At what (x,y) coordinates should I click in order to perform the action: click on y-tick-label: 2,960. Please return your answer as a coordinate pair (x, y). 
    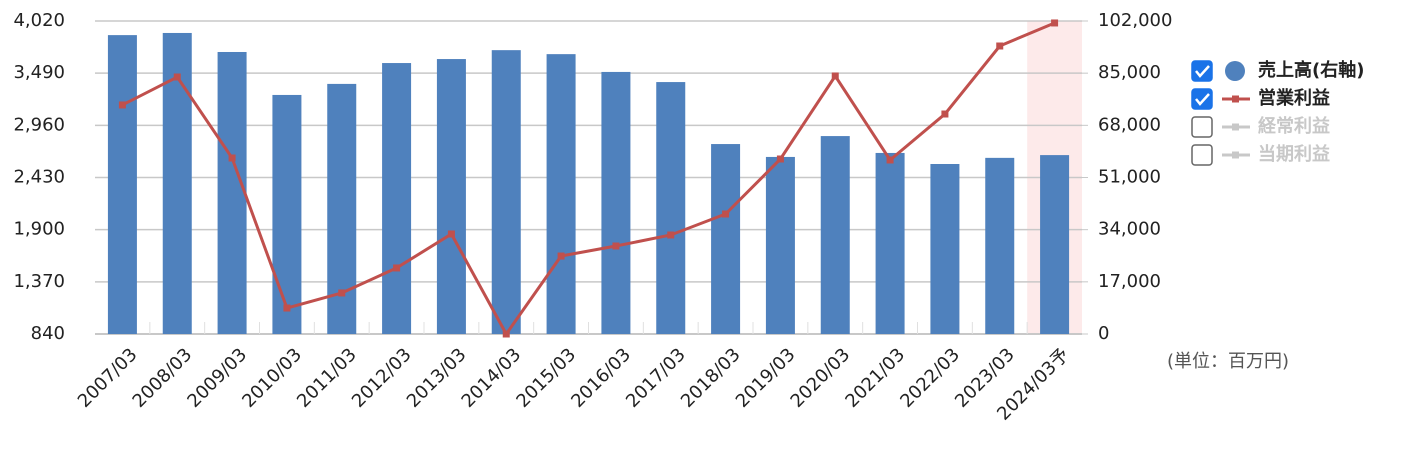
    Looking at the image, I should click on (39, 124).